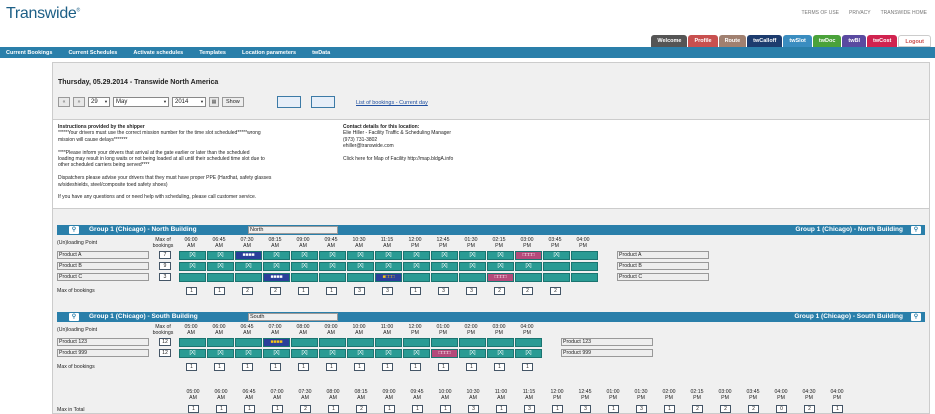 The image size is (935, 414). Describe the element at coordinates (189, 102) in the screenshot. I see `year-select: 2014` at that location.